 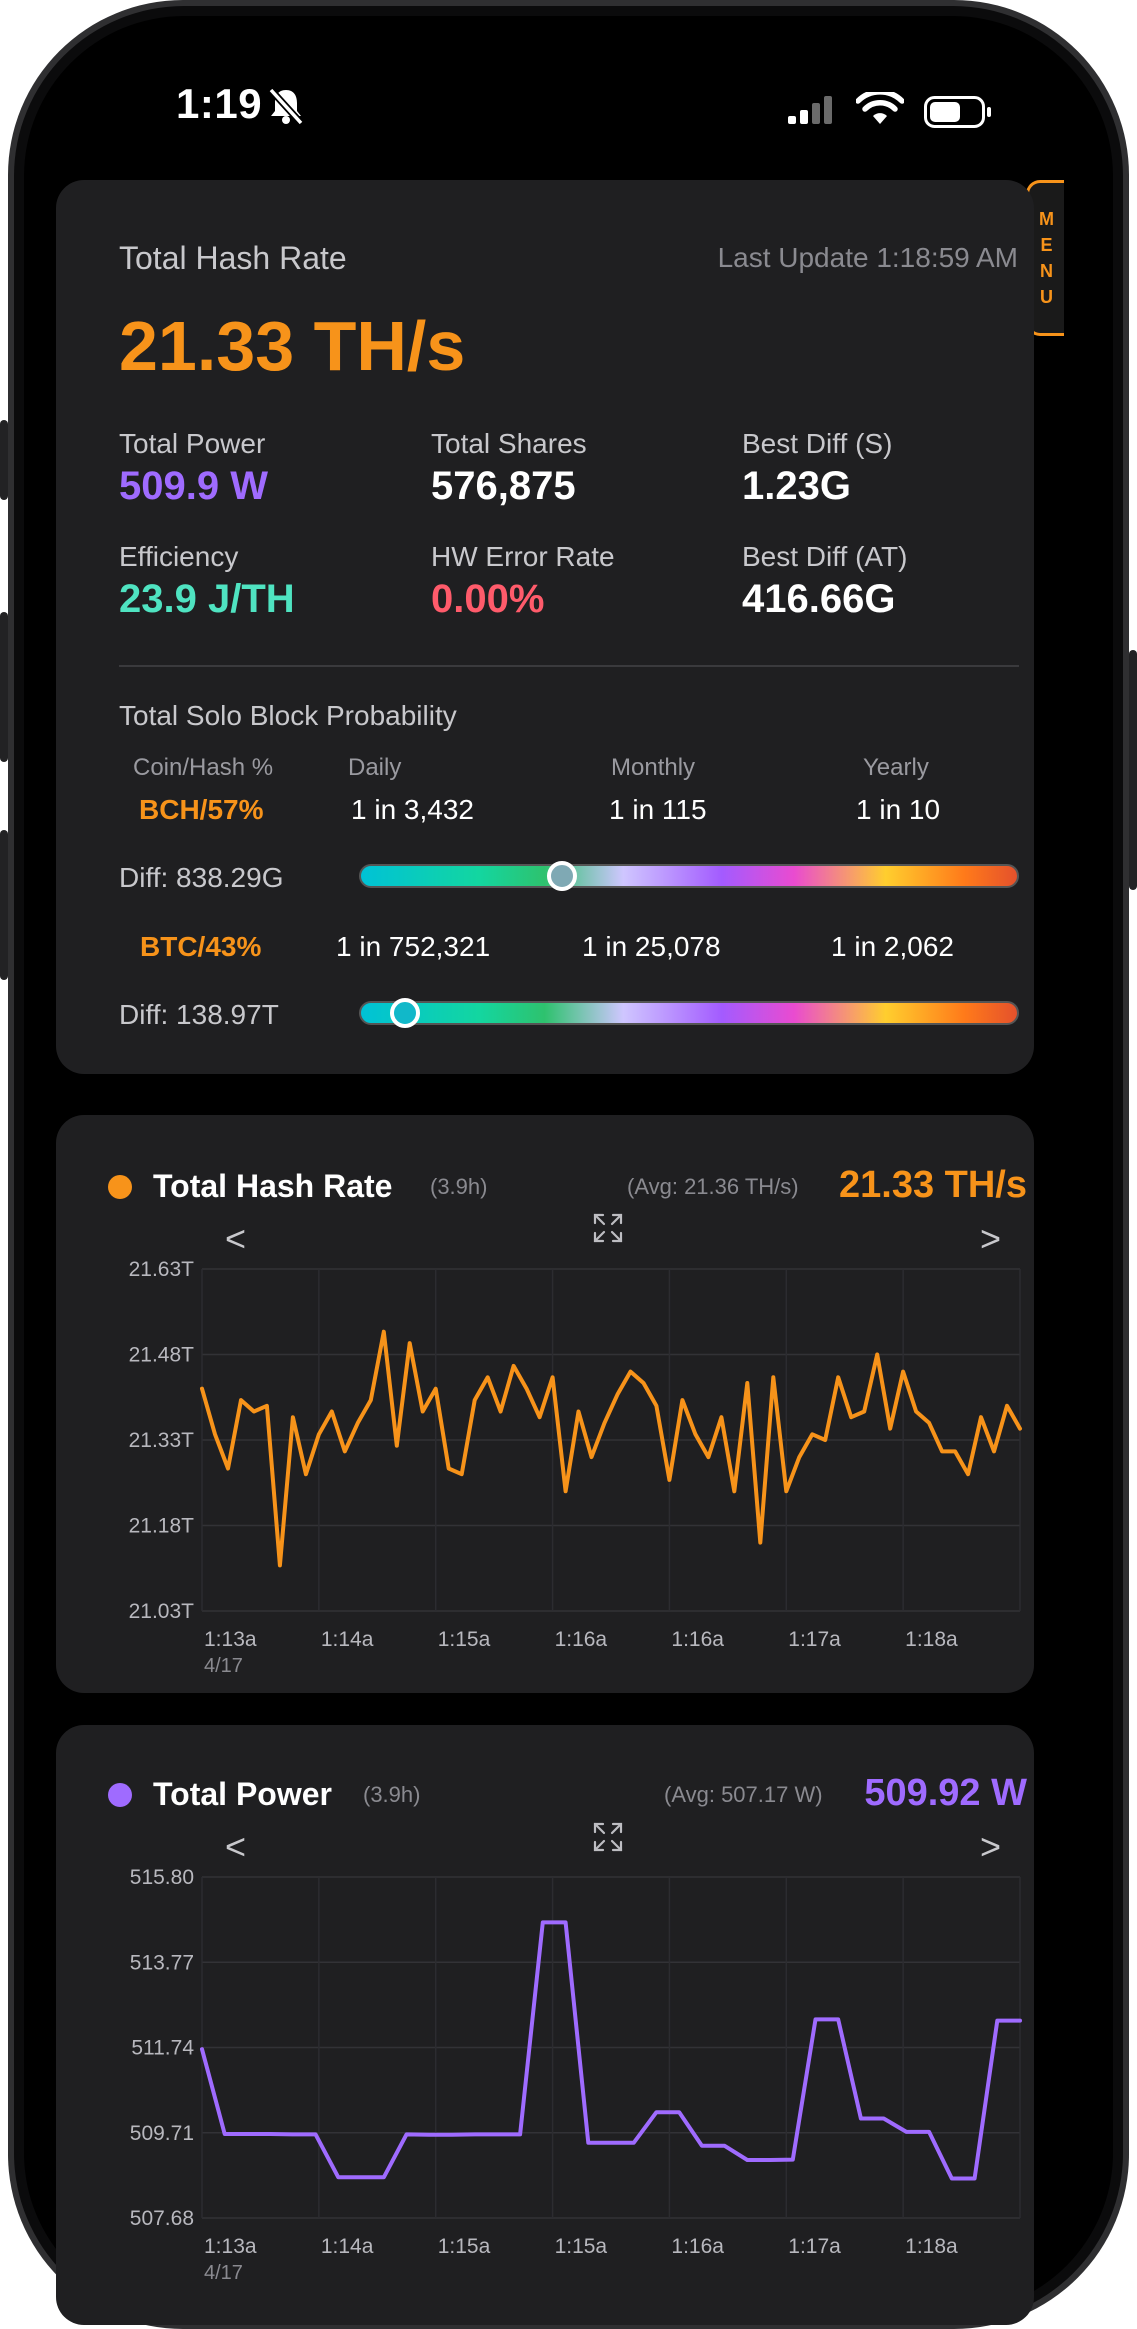 I want to click on stat-label: Best Diff (S), so click(x=817, y=443).